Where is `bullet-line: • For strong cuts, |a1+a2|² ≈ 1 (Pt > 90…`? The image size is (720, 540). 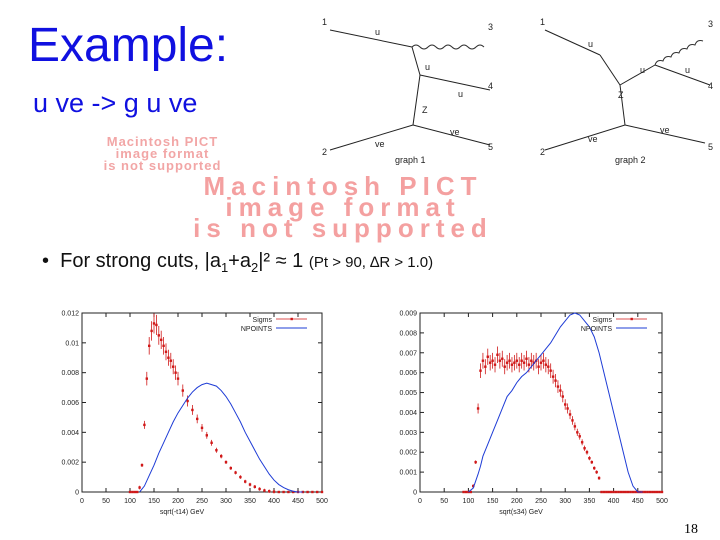 bullet-line: • For strong cuts, |a1+a2|² ≈ 1 (Pt > 90… is located at coordinates (237, 262).